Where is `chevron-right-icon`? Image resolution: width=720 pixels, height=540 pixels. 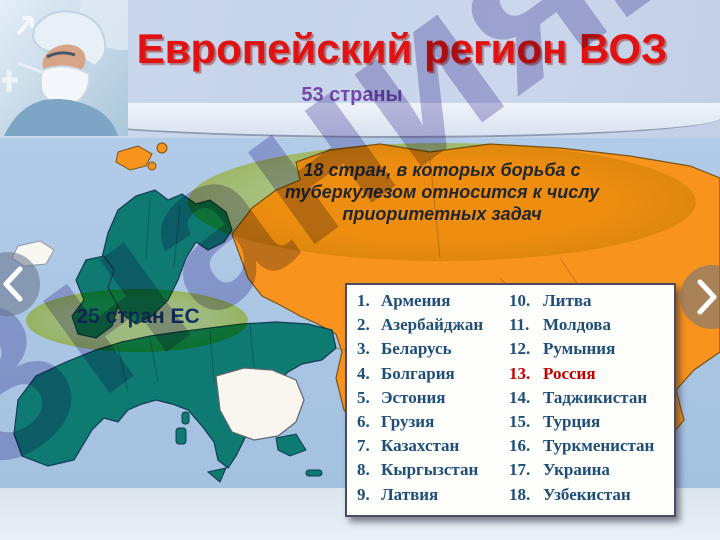
chevron-right-icon is located at coordinates (707, 297).